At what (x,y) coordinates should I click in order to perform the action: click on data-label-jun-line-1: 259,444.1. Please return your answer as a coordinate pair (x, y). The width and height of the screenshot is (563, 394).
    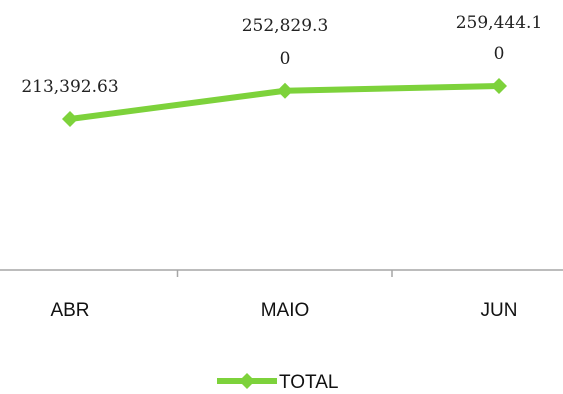
    Looking at the image, I should click on (499, 23).